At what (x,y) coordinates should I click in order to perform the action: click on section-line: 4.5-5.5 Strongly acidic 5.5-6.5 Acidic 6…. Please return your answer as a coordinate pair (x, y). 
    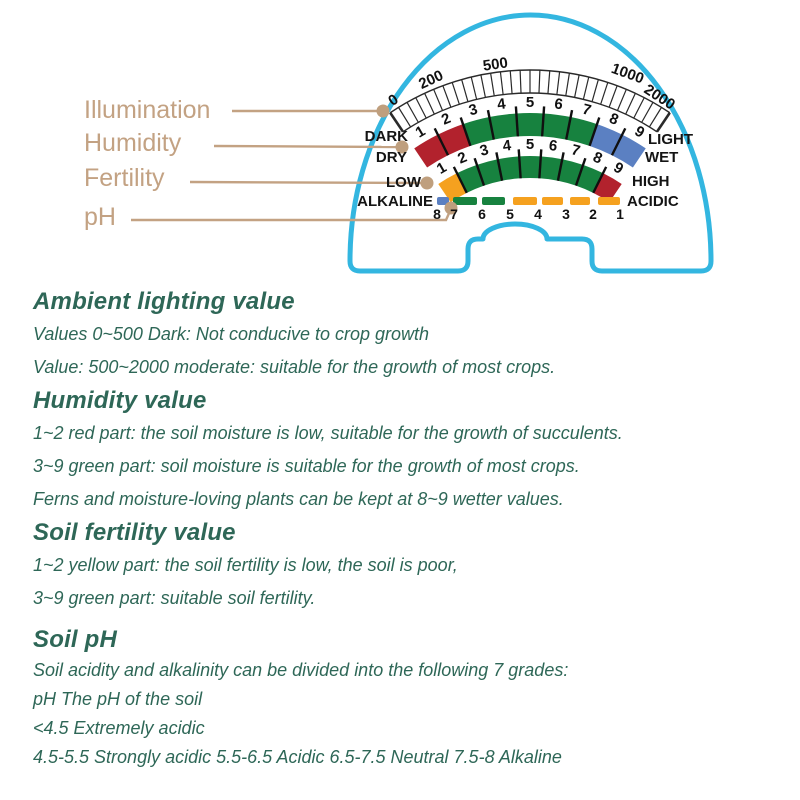
    Looking at the image, I should click on (297, 757).